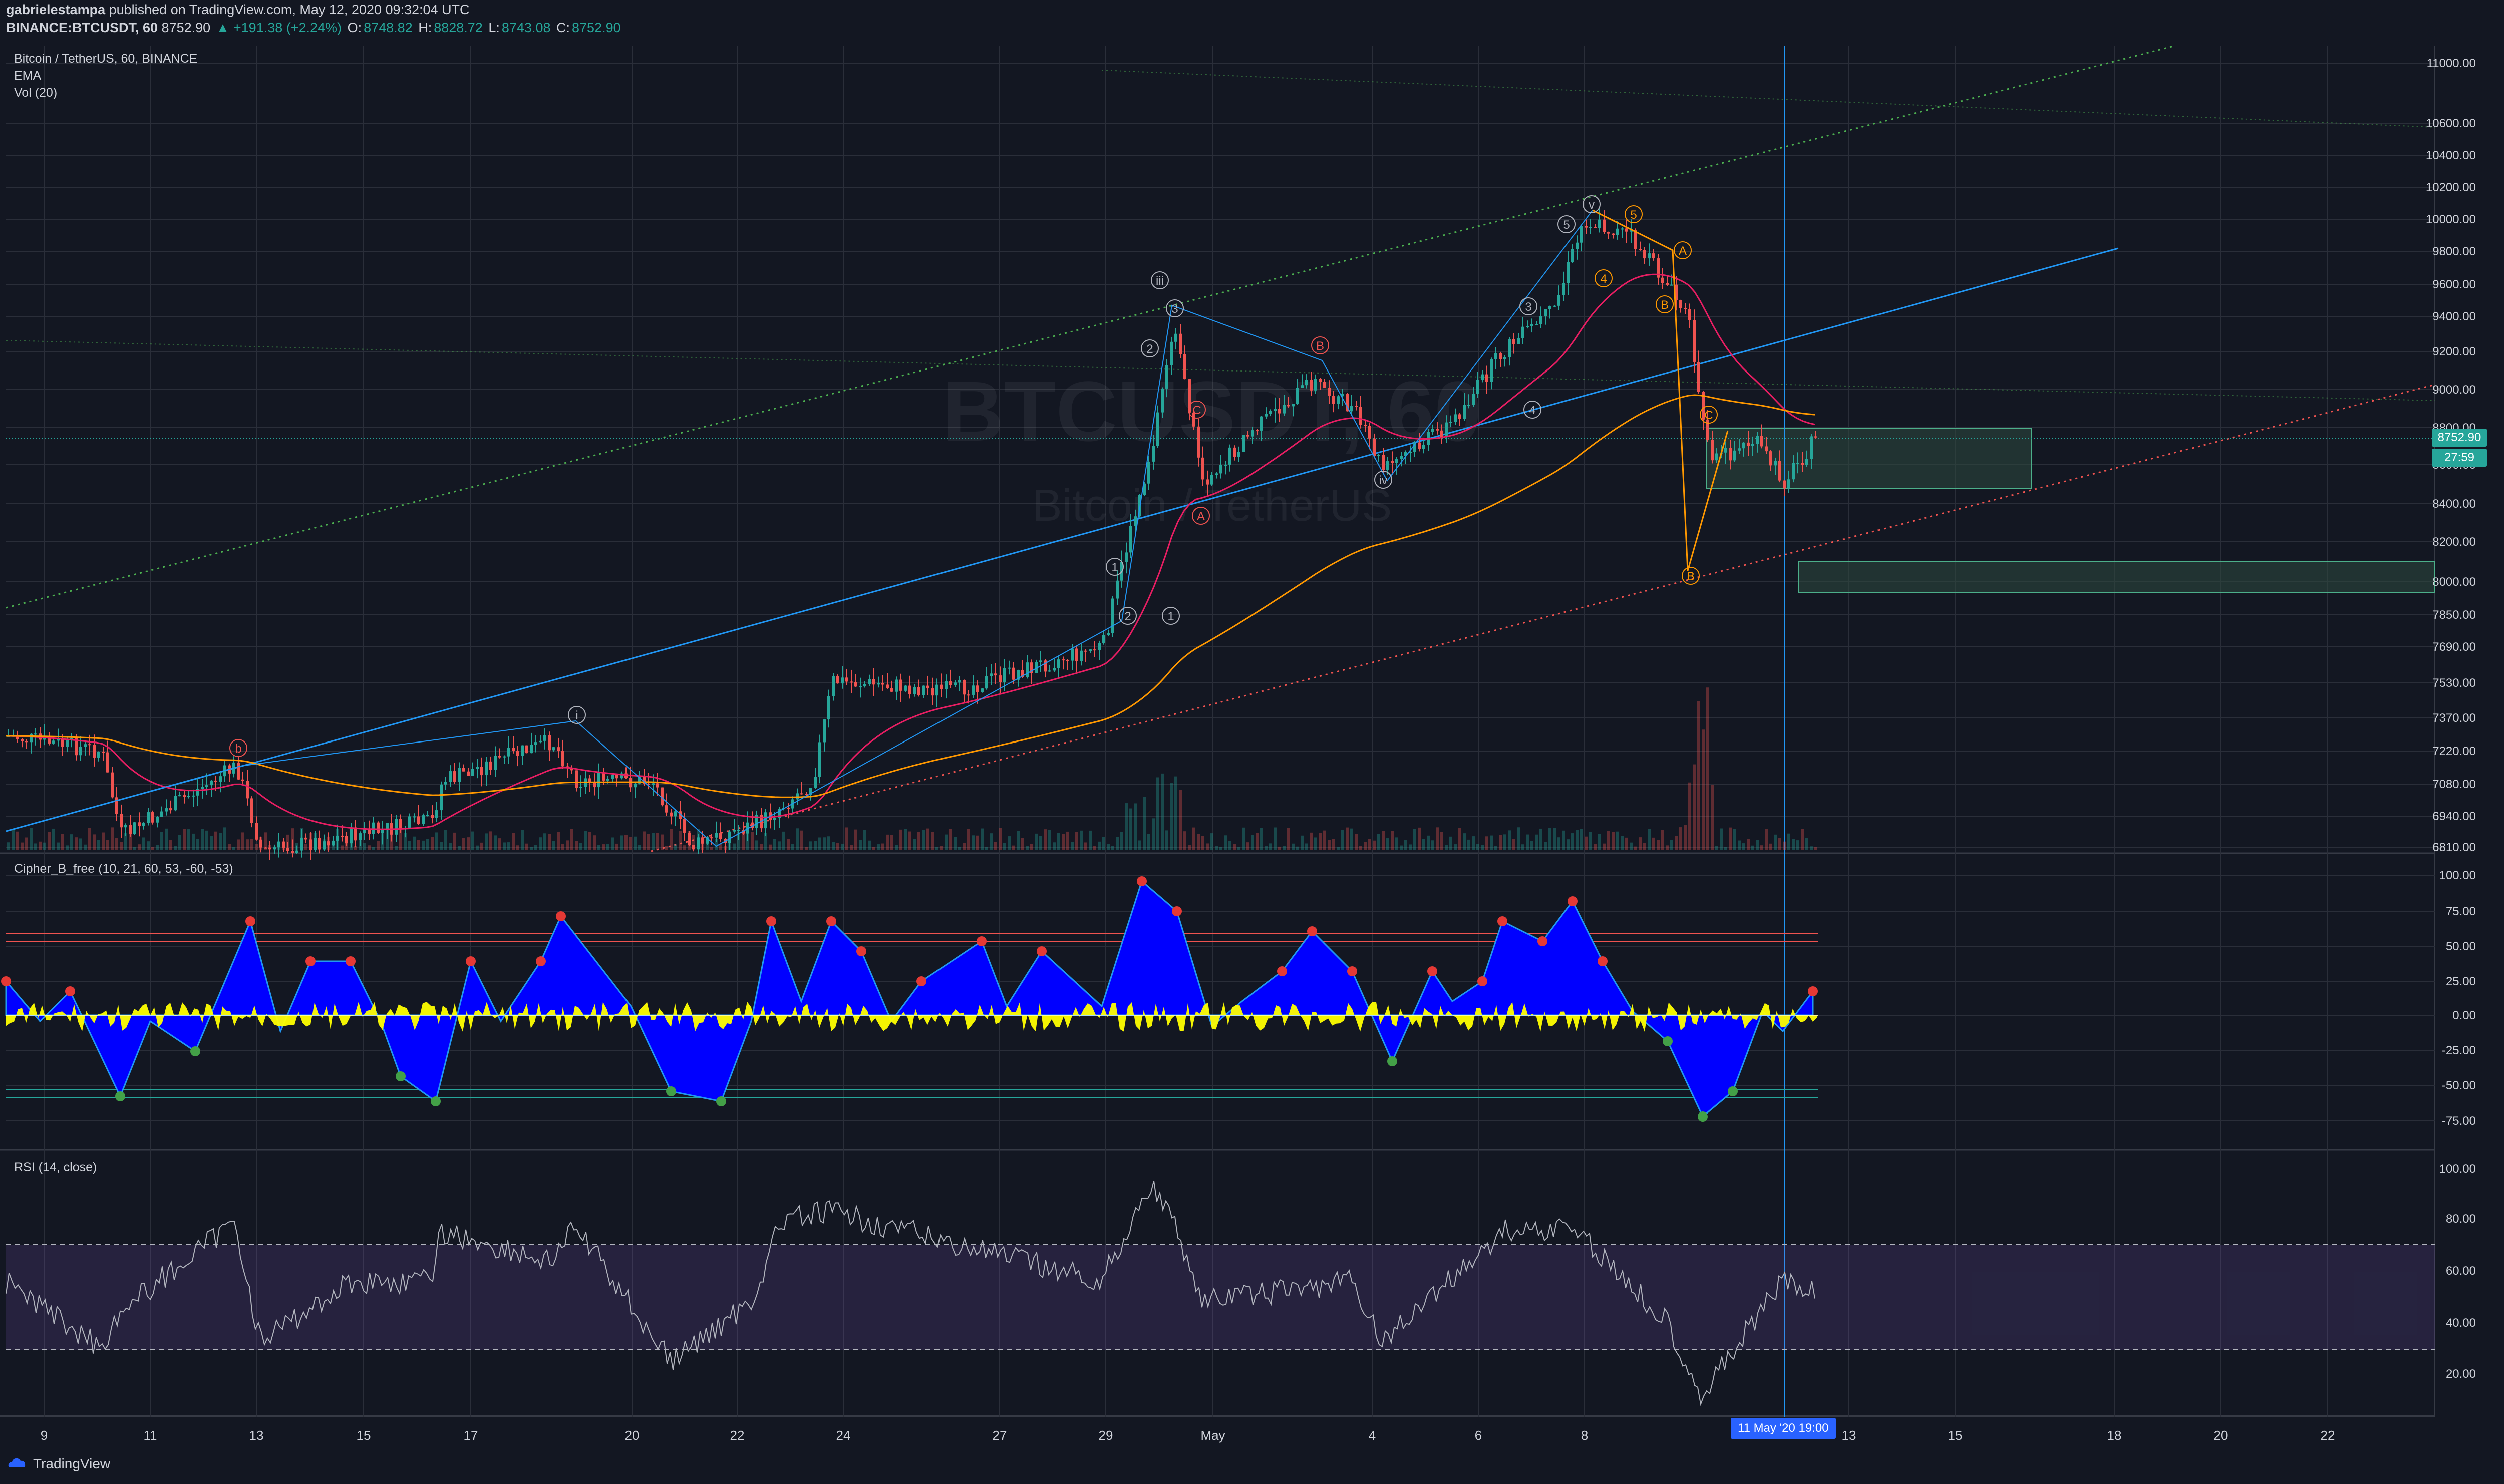 This screenshot has width=2504, height=1484. Describe the element at coordinates (36, 93) in the screenshot. I see `vol-legend: Vol (20)` at that location.